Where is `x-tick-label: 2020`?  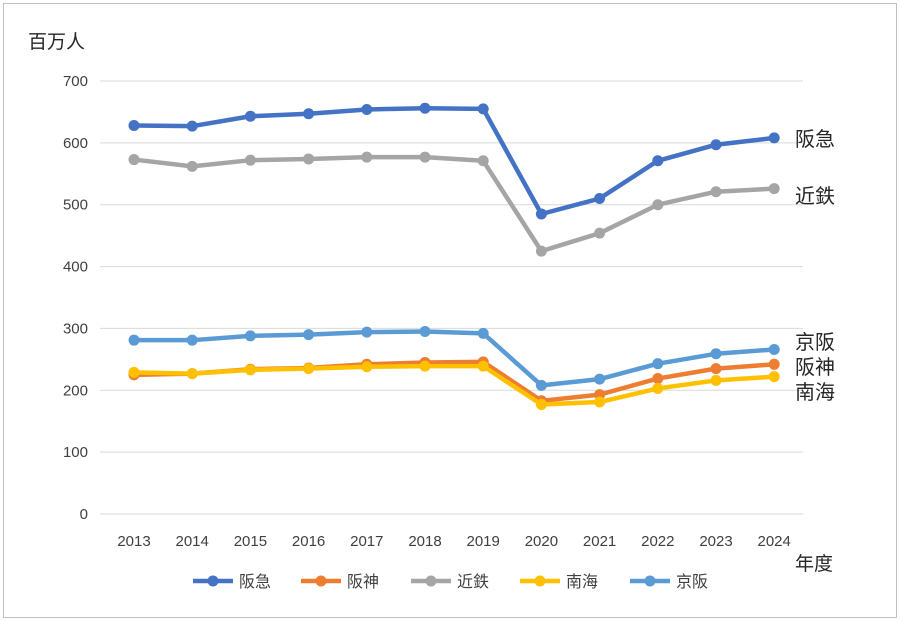
x-tick-label: 2020 is located at coordinates (541, 541).